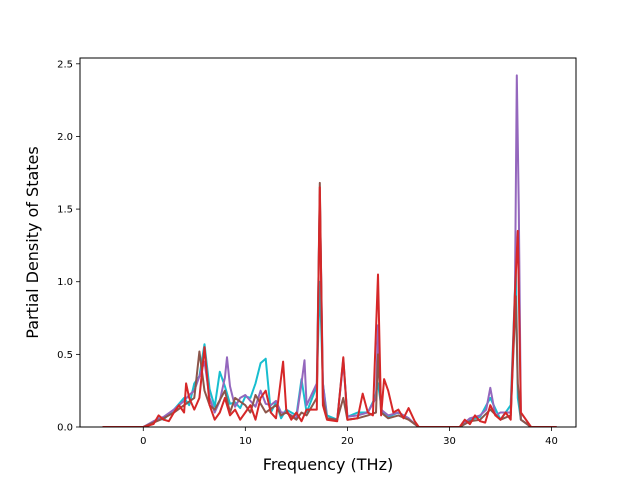  I want to click on y-tick-label: 0.0, so click(65, 428).